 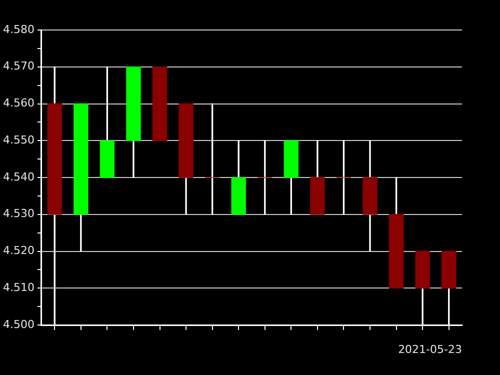 What do you see at coordinates (18, 177) in the screenshot?
I see `y-tick-label: 4.540` at bounding box center [18, 177].